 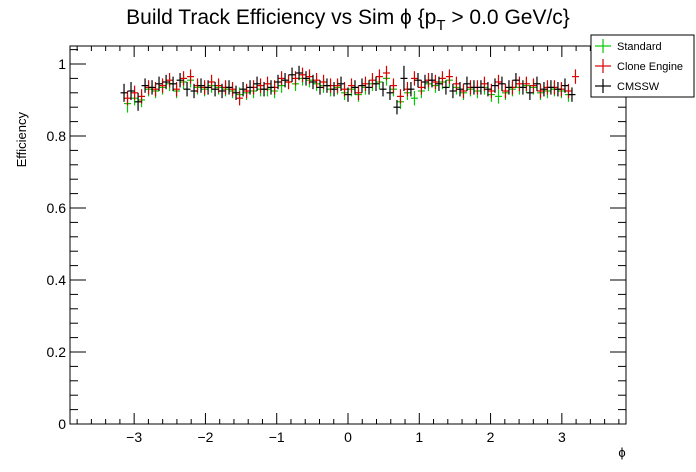 What do you see at coordinates (21, 140) in the screenshot?
I see `y-axis-label: Efficiency` at bounding box center [21, 140].